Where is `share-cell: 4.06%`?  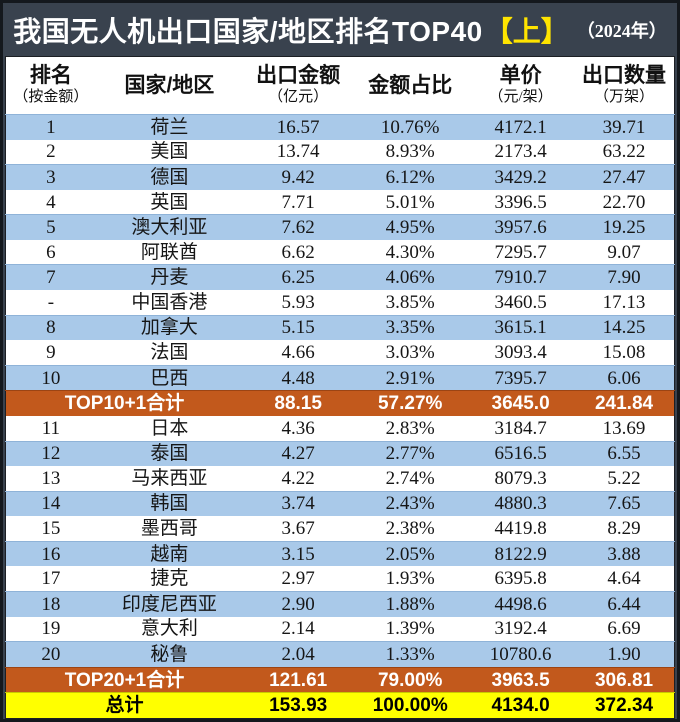
share-cell: 4.06% is located at coordinates (410, 277).